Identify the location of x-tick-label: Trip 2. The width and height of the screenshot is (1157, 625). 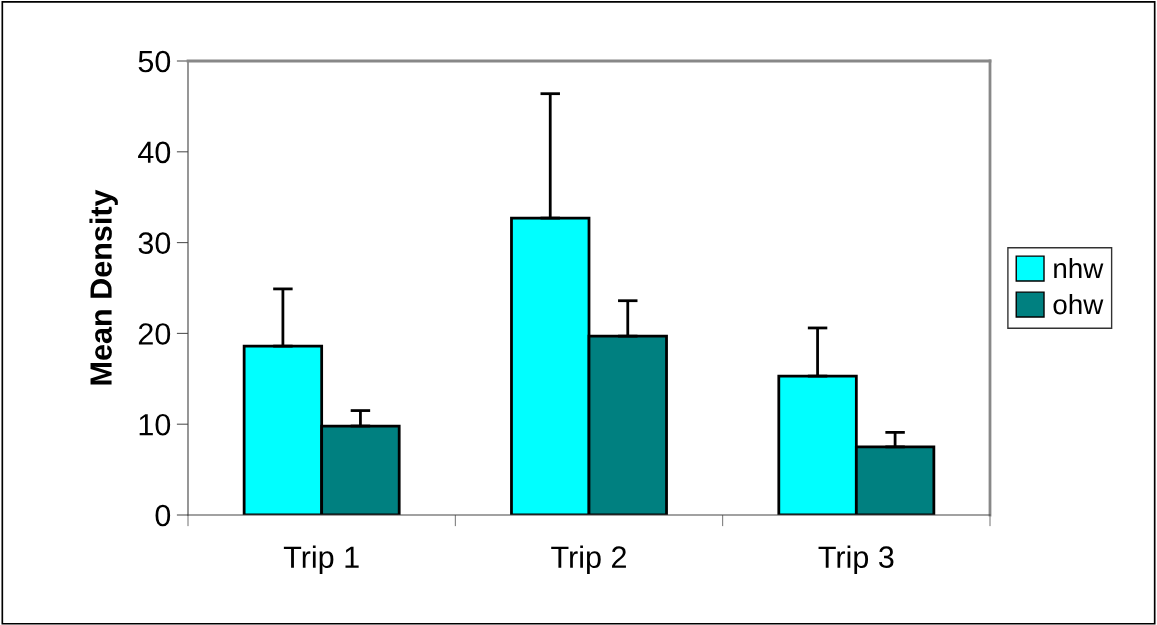
(588, 560).